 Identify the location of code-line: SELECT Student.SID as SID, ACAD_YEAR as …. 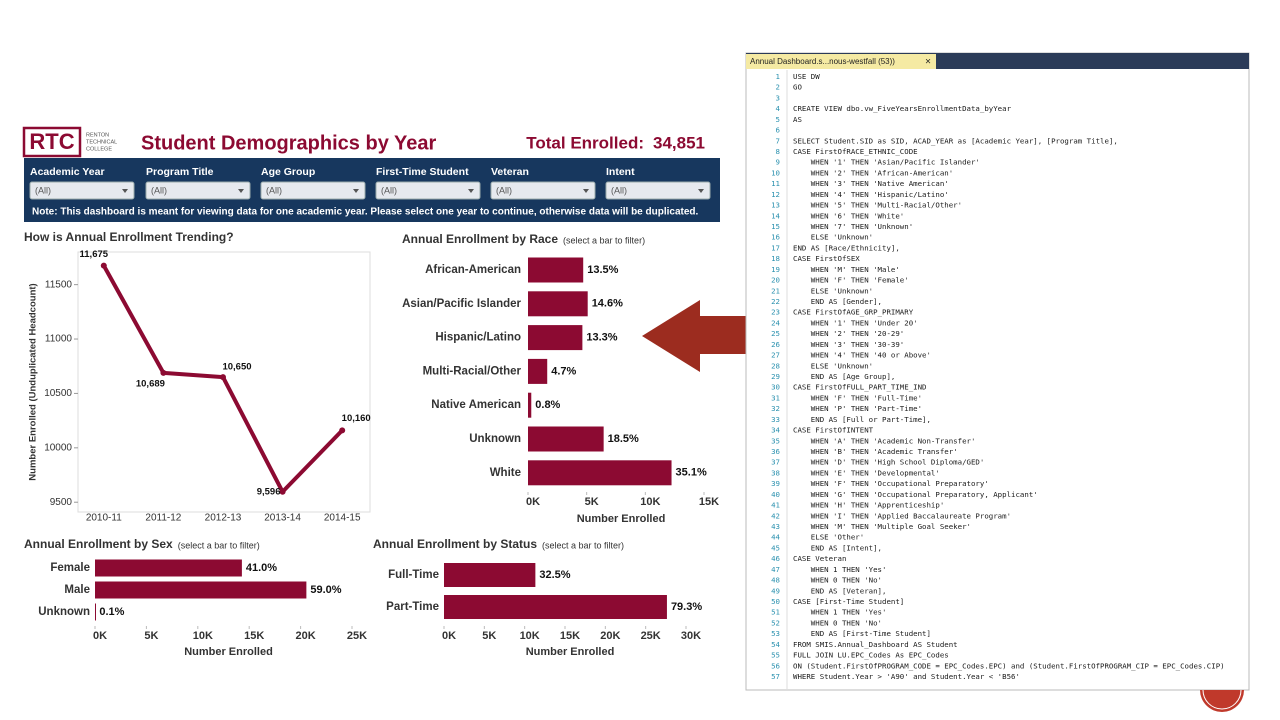
(955, 140).